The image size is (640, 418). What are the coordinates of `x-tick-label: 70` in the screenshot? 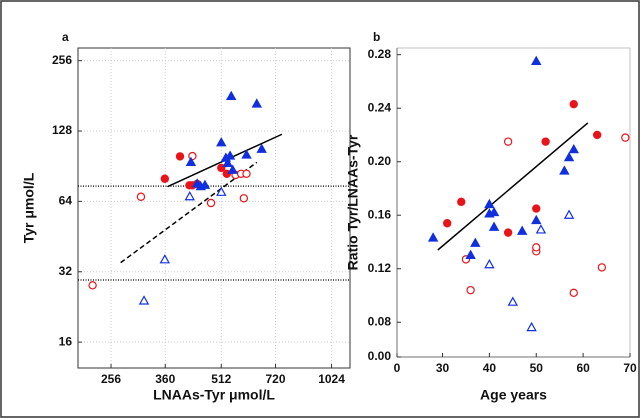 It's located at (630, 368).